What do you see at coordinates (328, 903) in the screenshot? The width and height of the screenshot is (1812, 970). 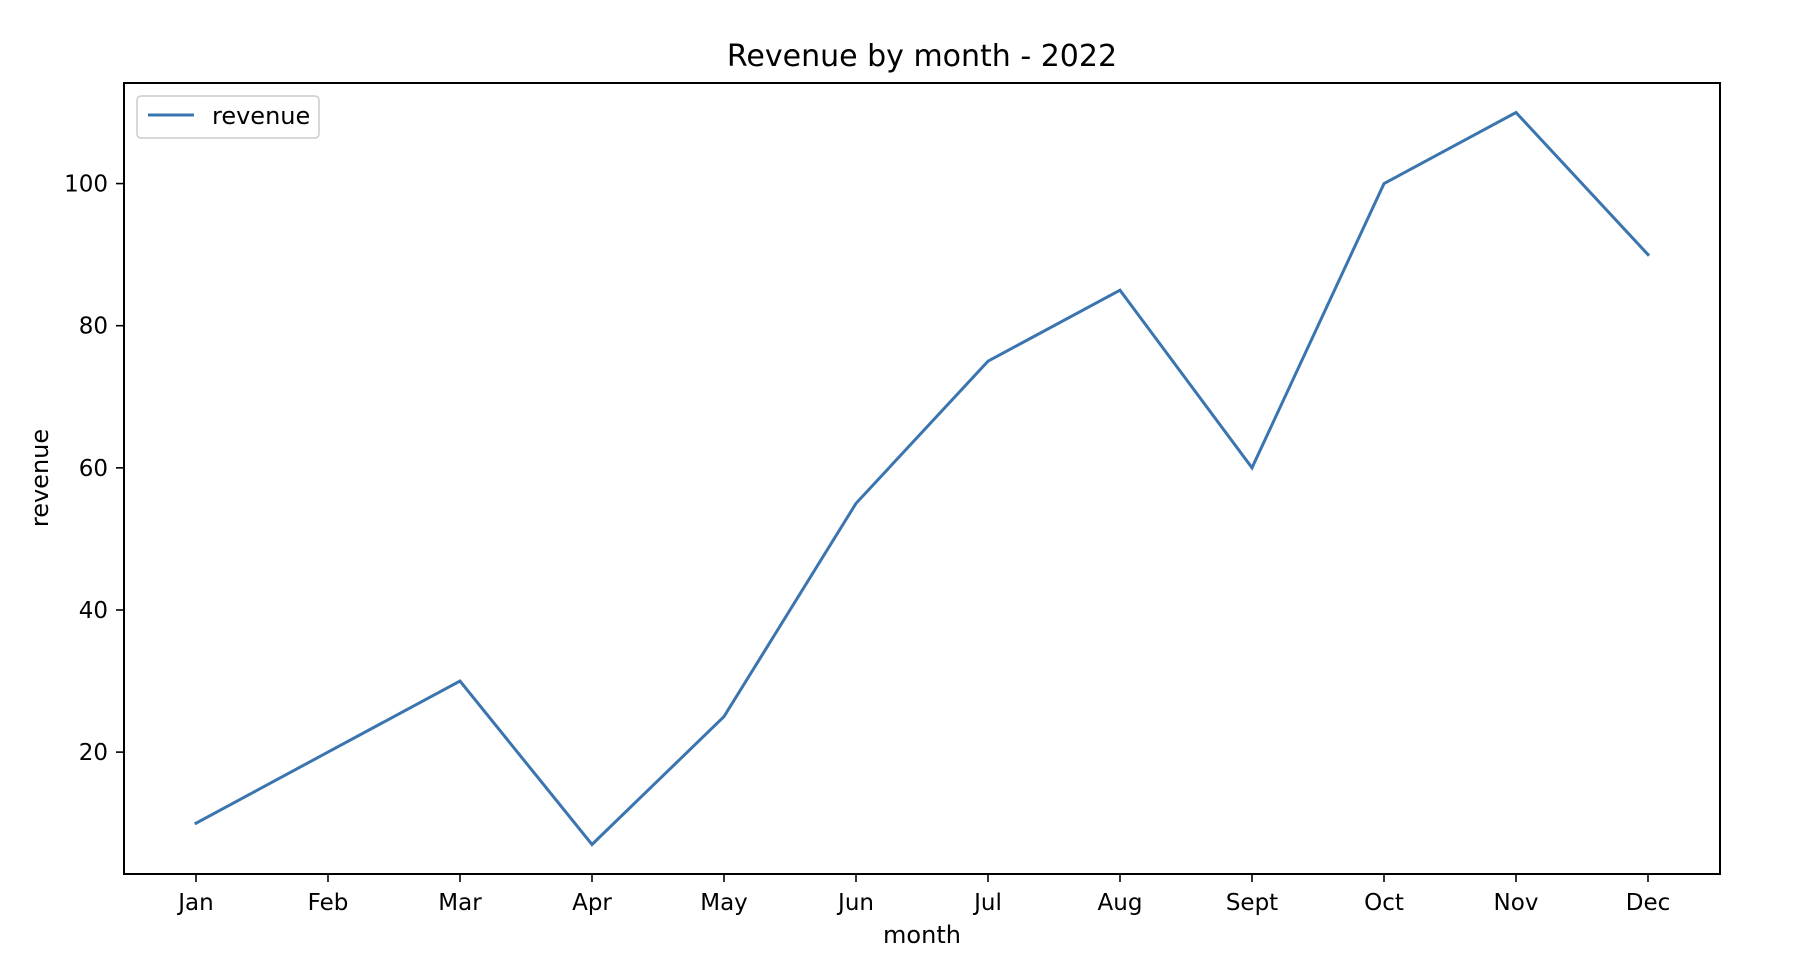 I see `x-tick-label: Feb` at bounding box center [328, 903].